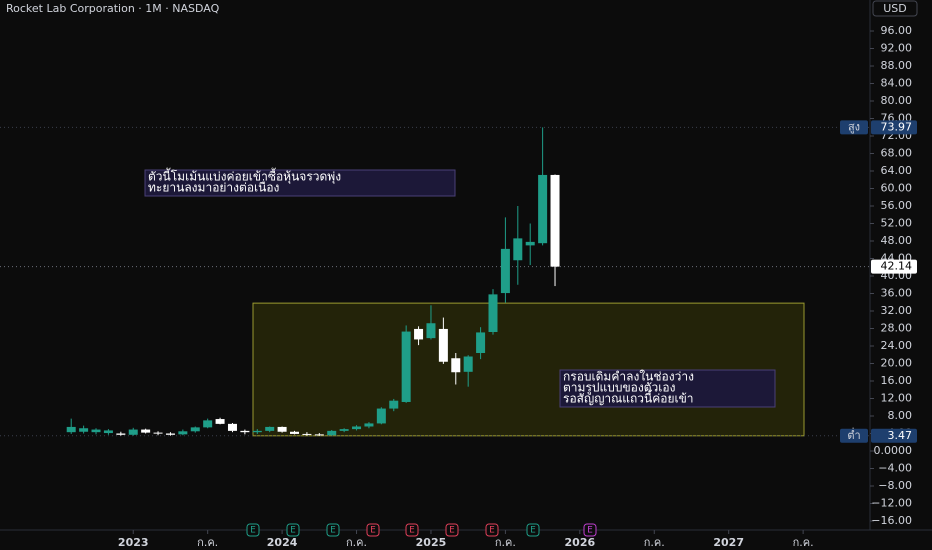 This screenshot has height=550, width=932. What do you see at coordinates (133, 542) in the screenshot?
I see `x-tick-label: 2023` at bounding box center [133, 542].